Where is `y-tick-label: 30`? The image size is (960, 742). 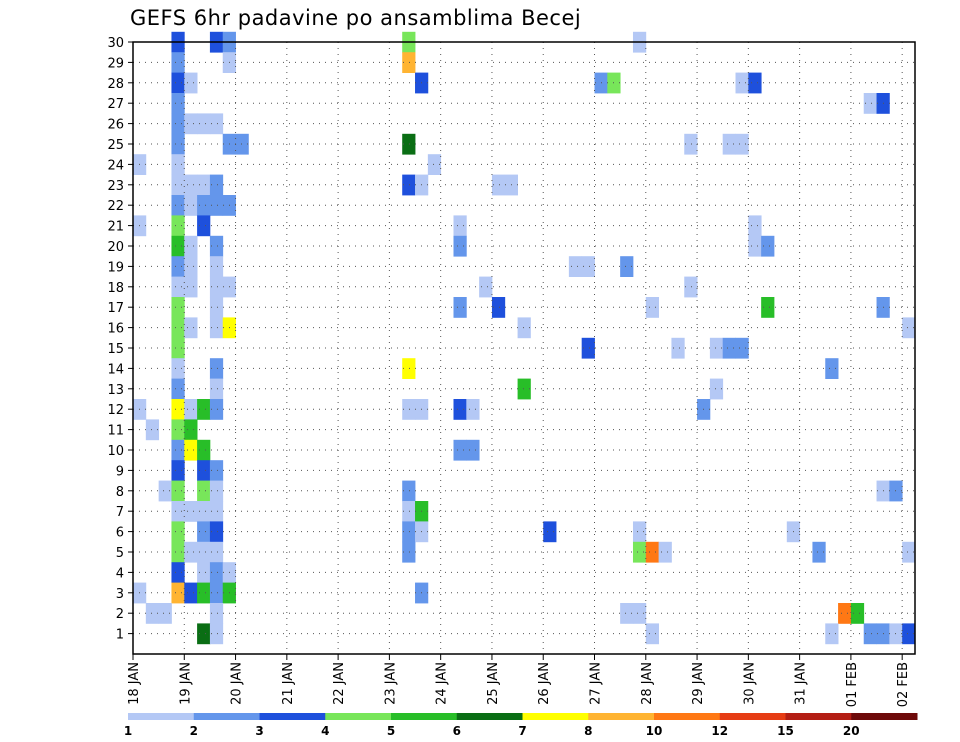 y-tick-label: 30 is located at coordinates (115, 43).